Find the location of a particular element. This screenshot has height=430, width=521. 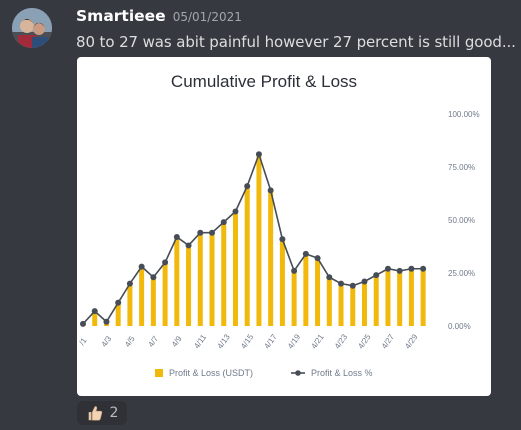

x-tick-label: 4/27 is located at coordinates (388, 341).